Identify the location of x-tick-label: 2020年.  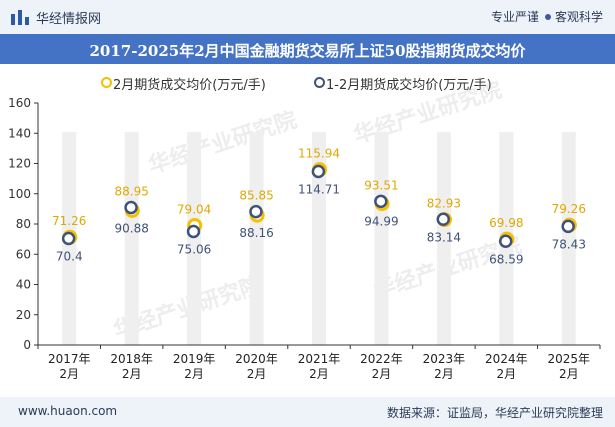
(256, 359).